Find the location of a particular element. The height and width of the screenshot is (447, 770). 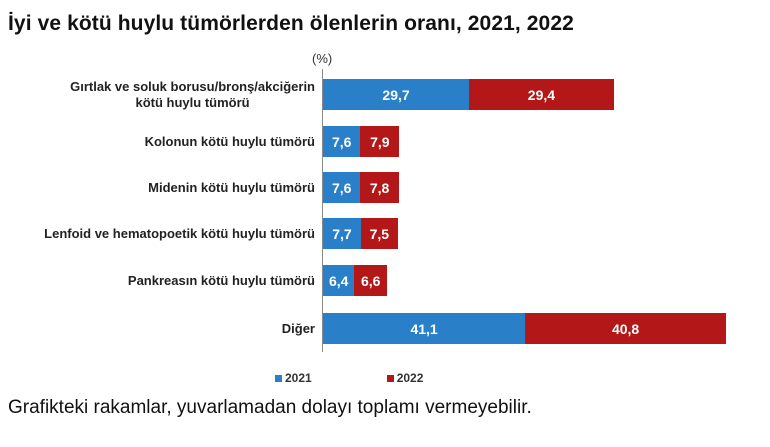

bar-row: Kolonun kötü huylu tümörü 7,6 7,9 is located at coordinates (385, 141).